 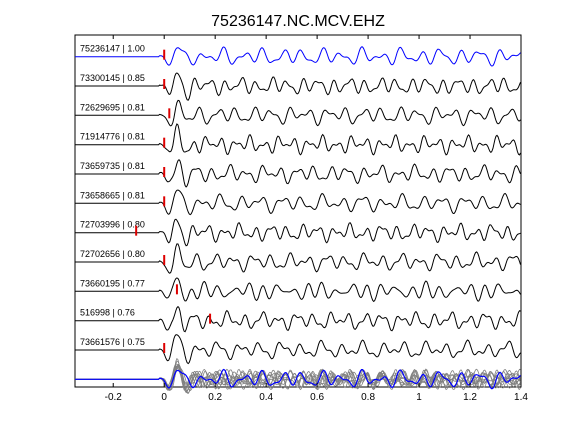 What do you see at coordinates (112, 107) in the screenshot?
I see `trace-label: 72629695 | 0.81` at bounding box center [112, 107].